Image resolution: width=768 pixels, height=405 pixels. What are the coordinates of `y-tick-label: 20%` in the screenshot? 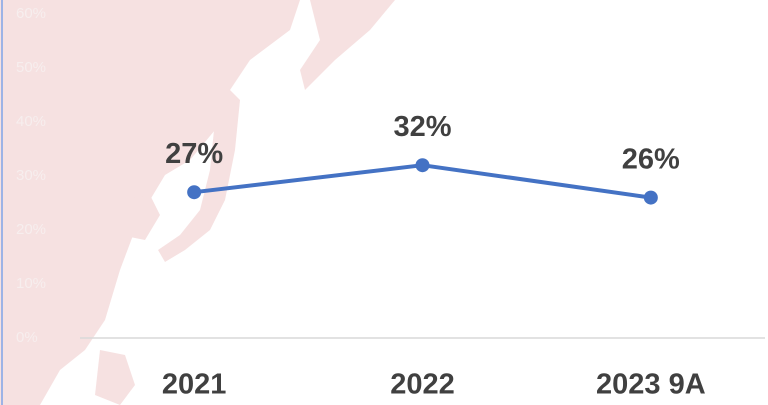 It's located at (31, 229).